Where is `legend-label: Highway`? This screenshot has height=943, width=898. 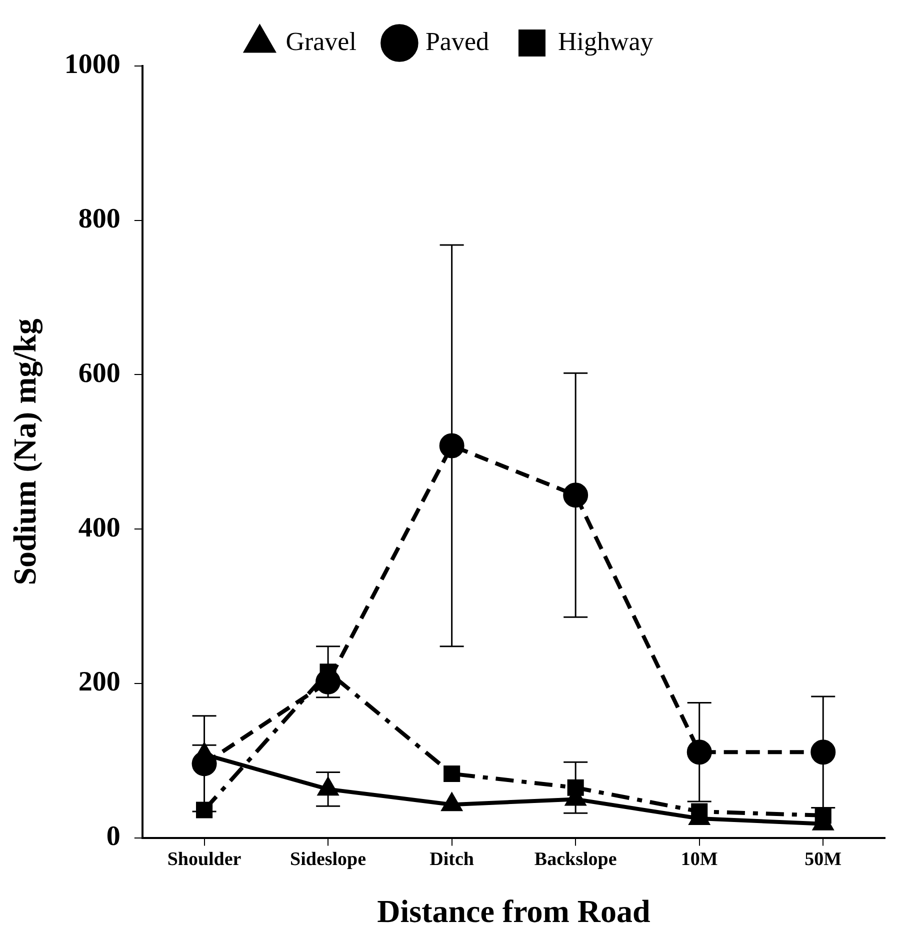
legend-label: Highway is located at coordinates (606, 41).